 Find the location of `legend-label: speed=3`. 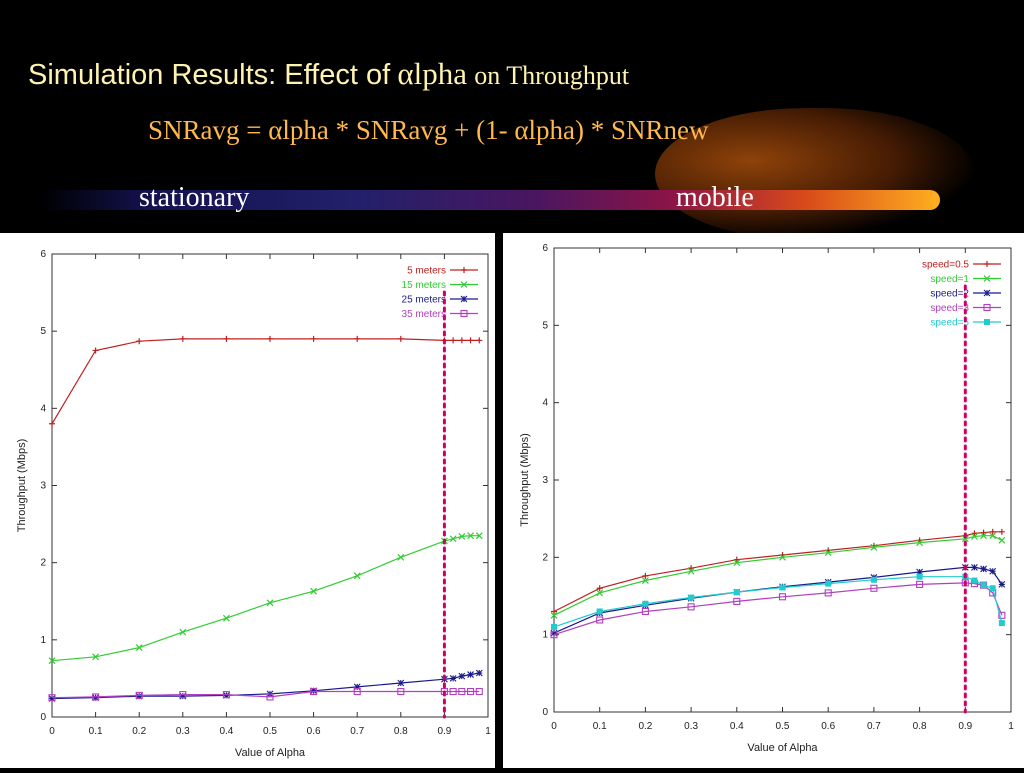

legend-label: speed=3 is located at coordinates (949, 308).